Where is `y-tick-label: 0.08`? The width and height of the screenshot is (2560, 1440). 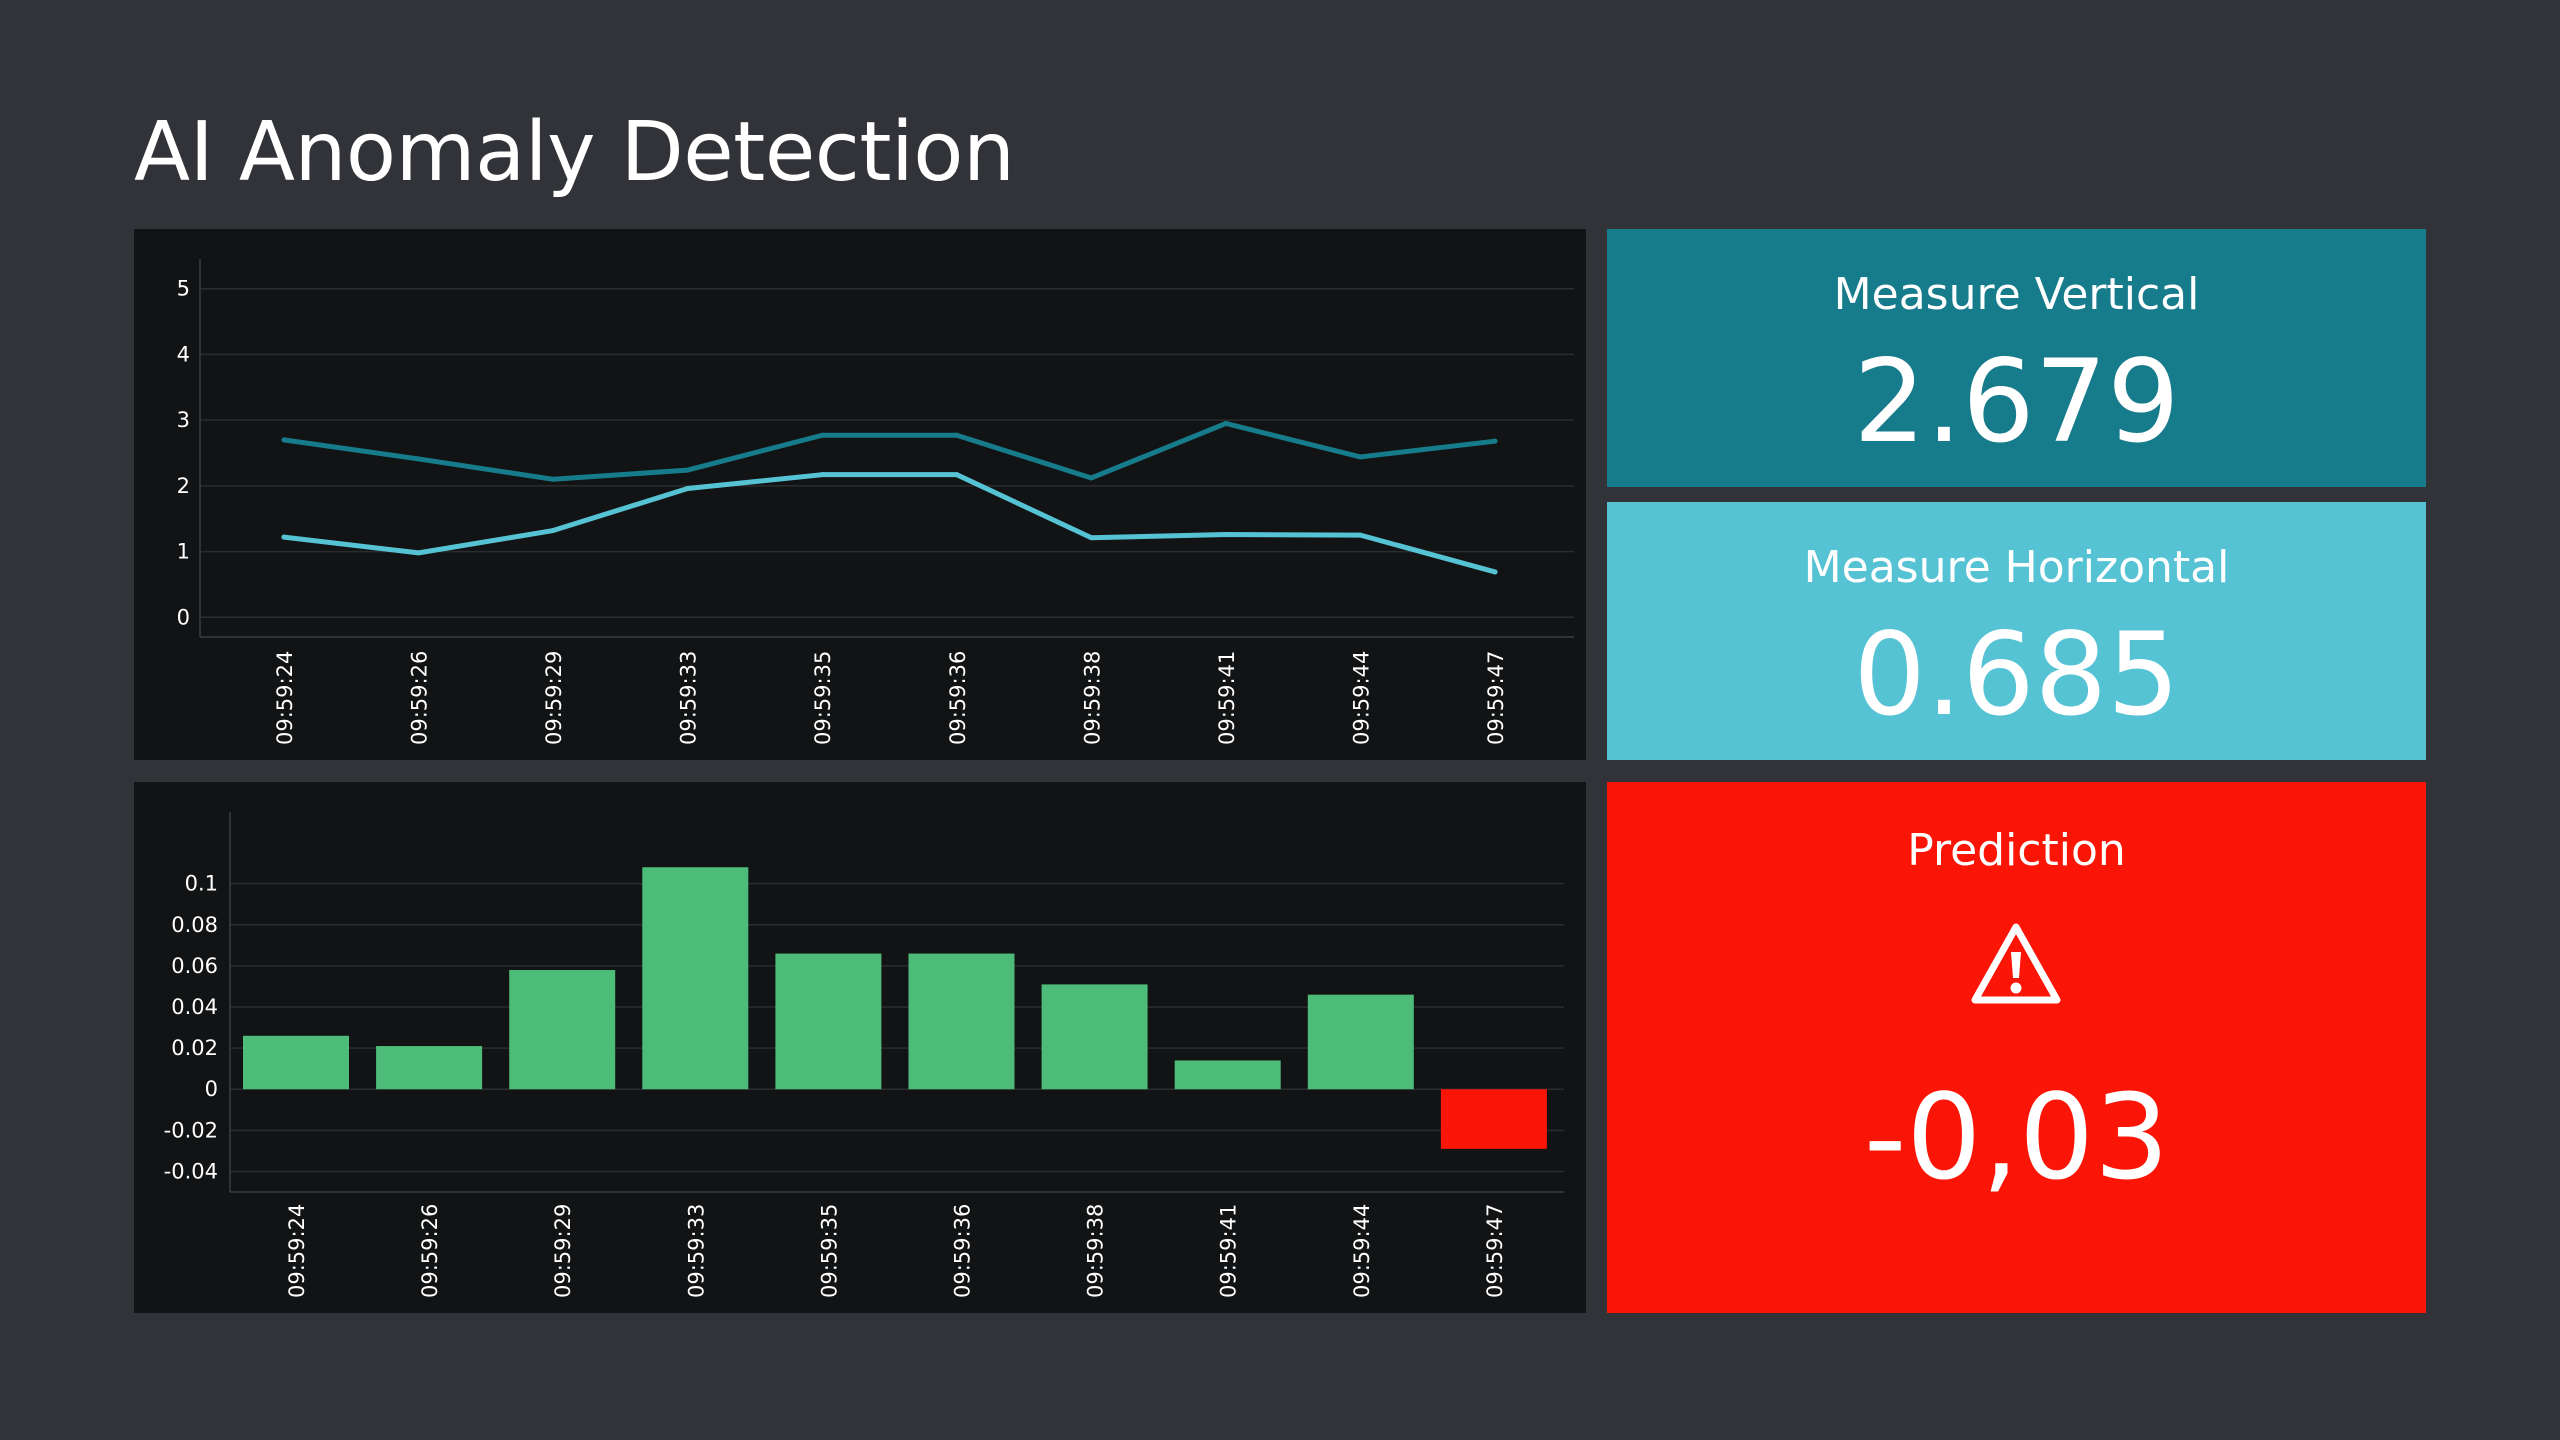 y-tick-label: 0.08 is located at coordinates (194, 925).